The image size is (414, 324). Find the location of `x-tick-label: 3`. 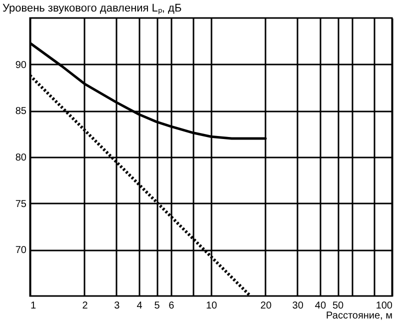

x-tick-label: 3 is located at coordinates (117, 306).